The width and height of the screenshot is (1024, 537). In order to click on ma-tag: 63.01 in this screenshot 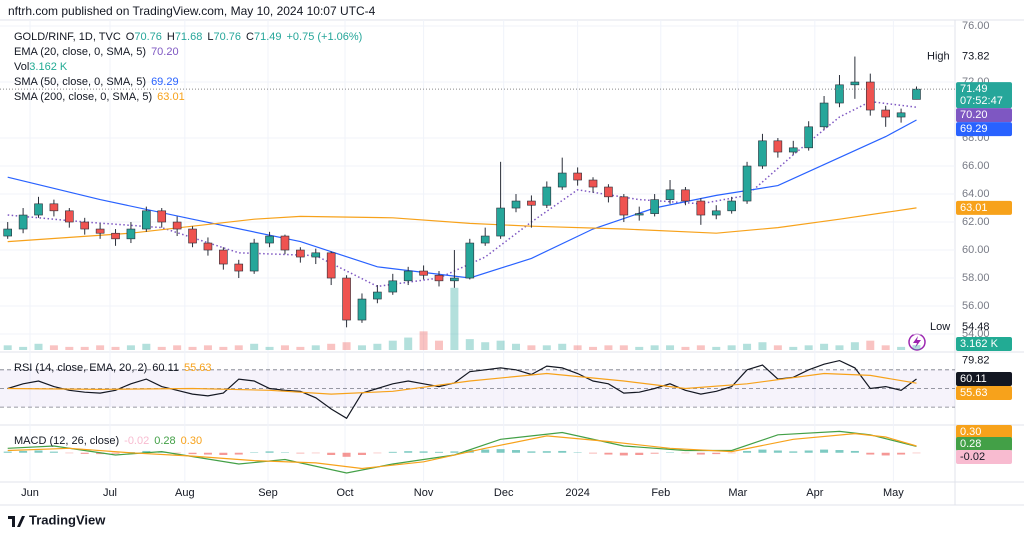, I will do `click(974, 208)`.